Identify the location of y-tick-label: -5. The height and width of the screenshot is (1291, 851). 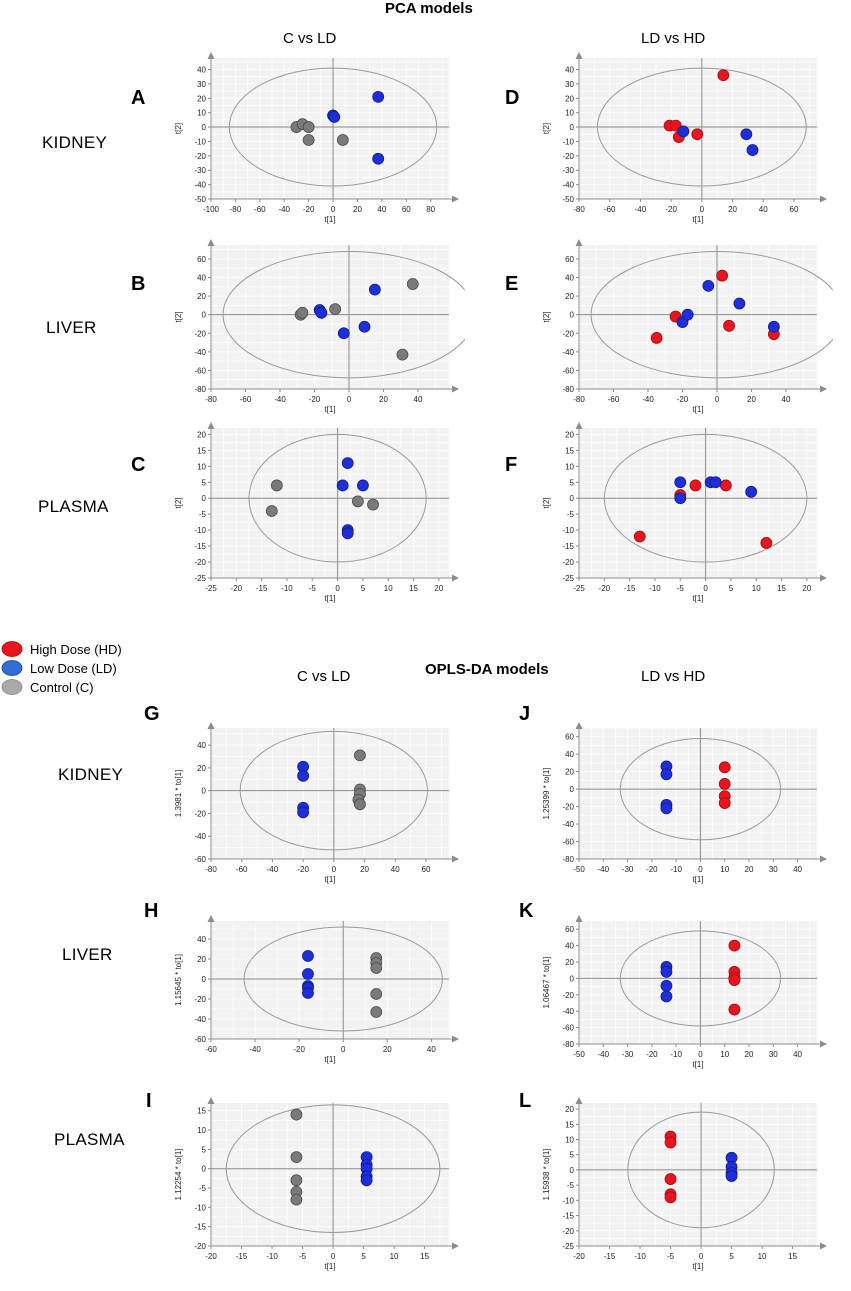
(203, 1188).